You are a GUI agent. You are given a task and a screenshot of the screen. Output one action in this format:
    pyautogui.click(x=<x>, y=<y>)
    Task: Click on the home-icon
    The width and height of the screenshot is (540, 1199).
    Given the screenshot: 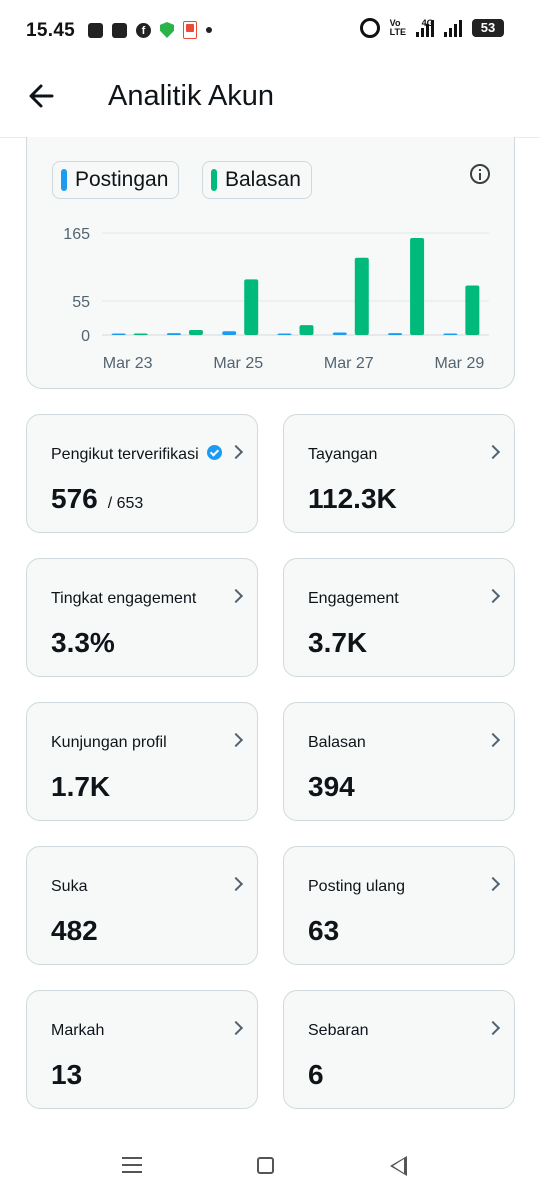 What is the action you would take?
    pyautogui.click(x=265, y=1165)
    